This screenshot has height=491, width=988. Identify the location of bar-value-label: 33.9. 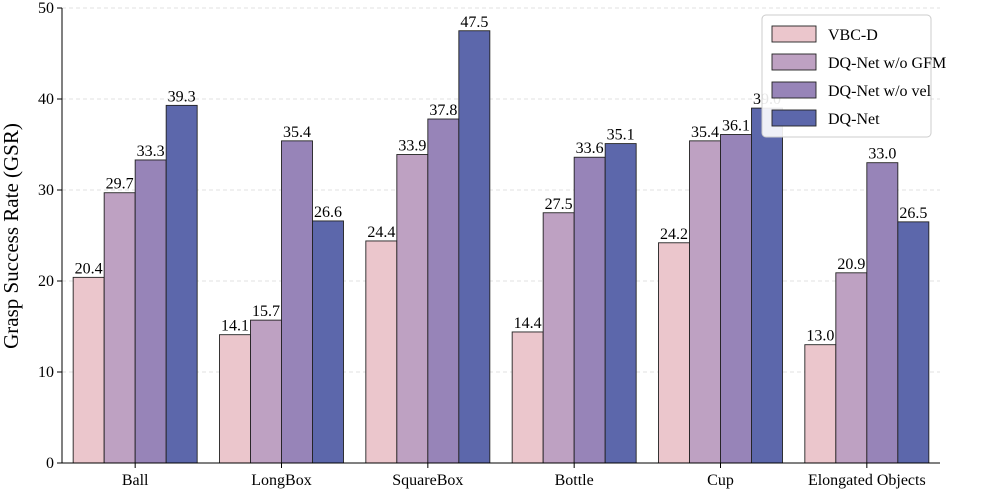
(412, 146).